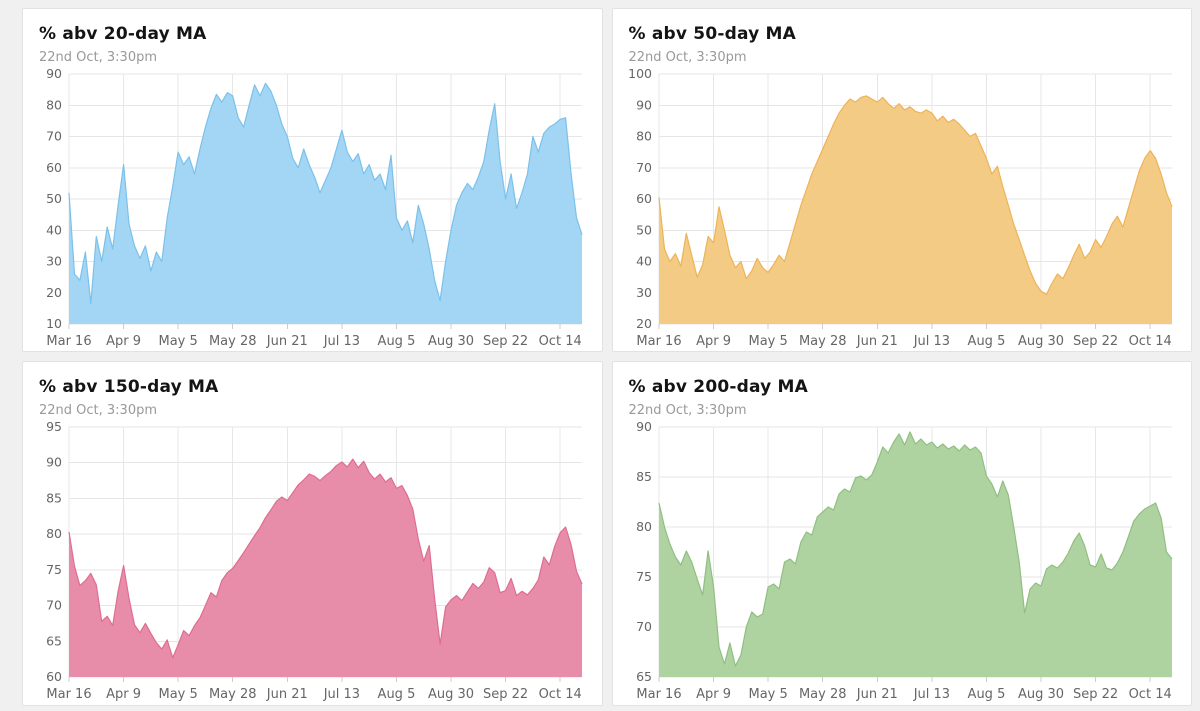  What do you see at coordinates (54, 427) in the screenshot?
I see `svg-text: 95` at bounding box center [54, 427].